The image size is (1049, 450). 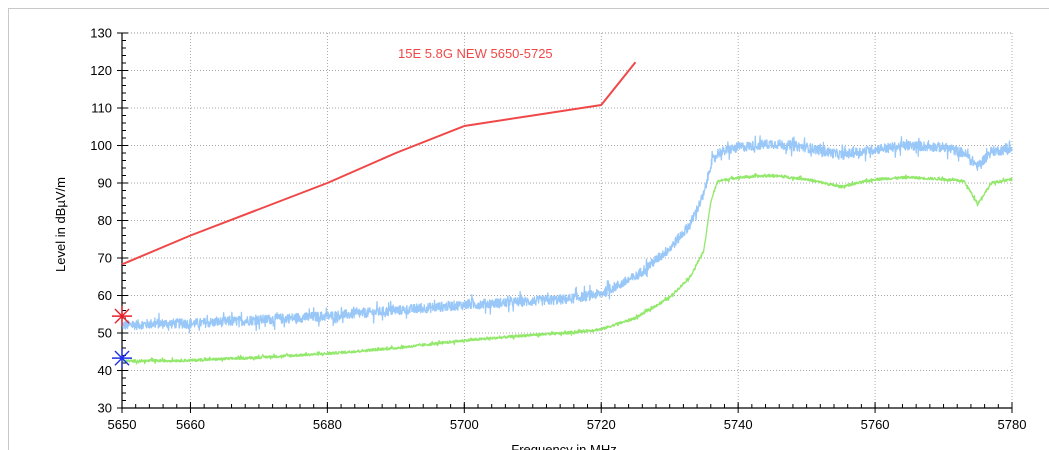 What do you see at coordinates (601, 424) in the screenshot?
I see `x-tick-label: 5720` at bounding box center [601, 424].